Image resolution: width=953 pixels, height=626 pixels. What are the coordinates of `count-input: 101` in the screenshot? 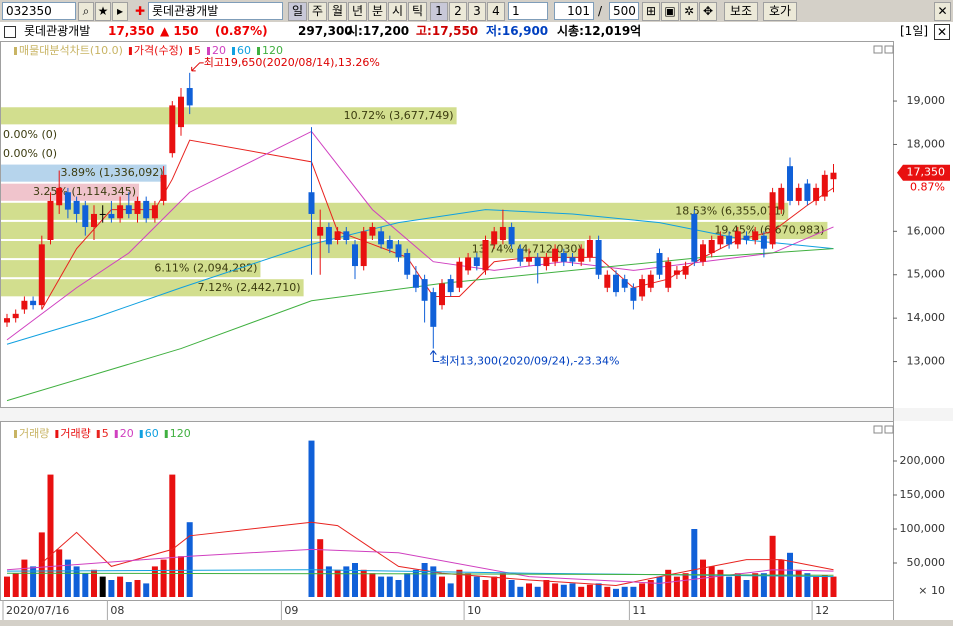 It's located at (574, 11).